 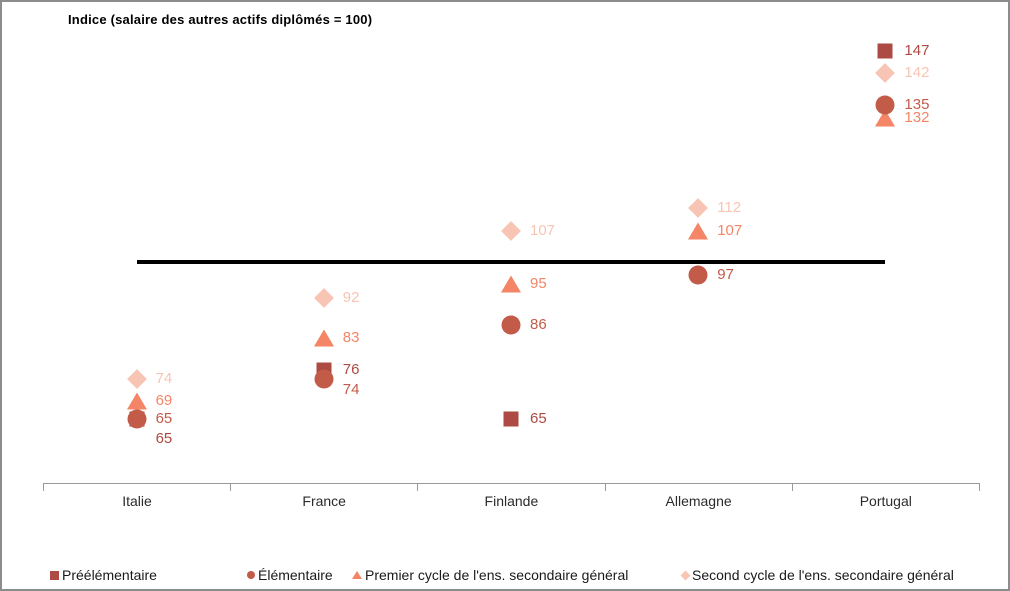 I want to click on diamond-icon, so click(x=685, y=575).